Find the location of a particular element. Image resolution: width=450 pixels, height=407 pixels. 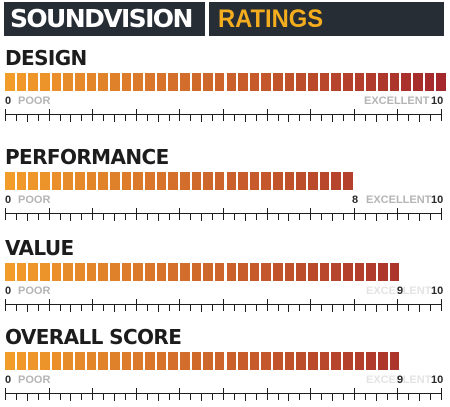

ratings-header: SOUNDVISION RATINGS is located at coordinates (224, 19).